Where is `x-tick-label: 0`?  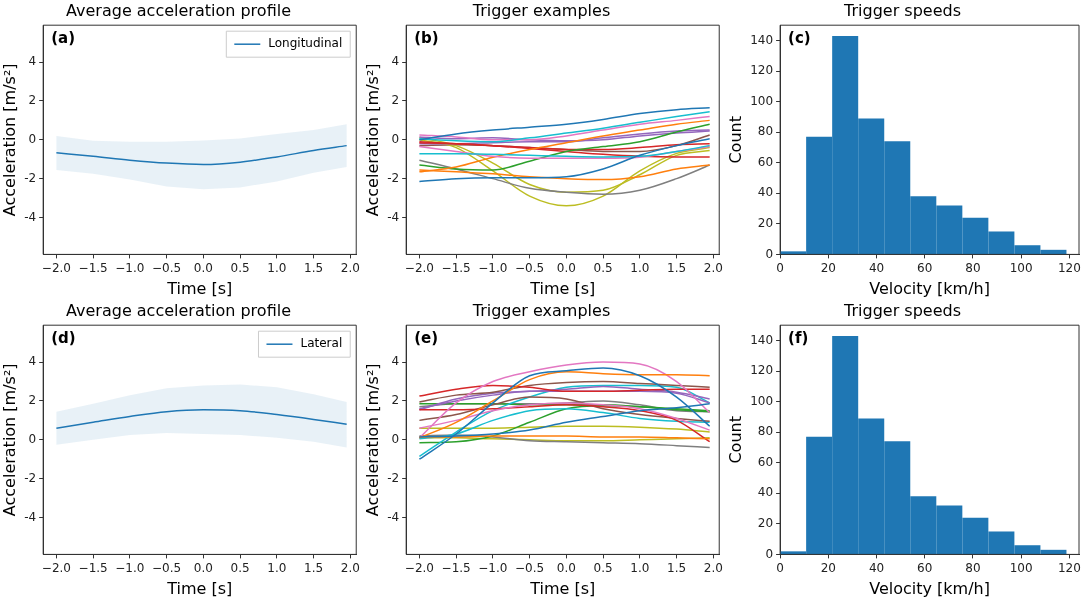 x-tick-label: 0 is located at coordinates (780, 567).